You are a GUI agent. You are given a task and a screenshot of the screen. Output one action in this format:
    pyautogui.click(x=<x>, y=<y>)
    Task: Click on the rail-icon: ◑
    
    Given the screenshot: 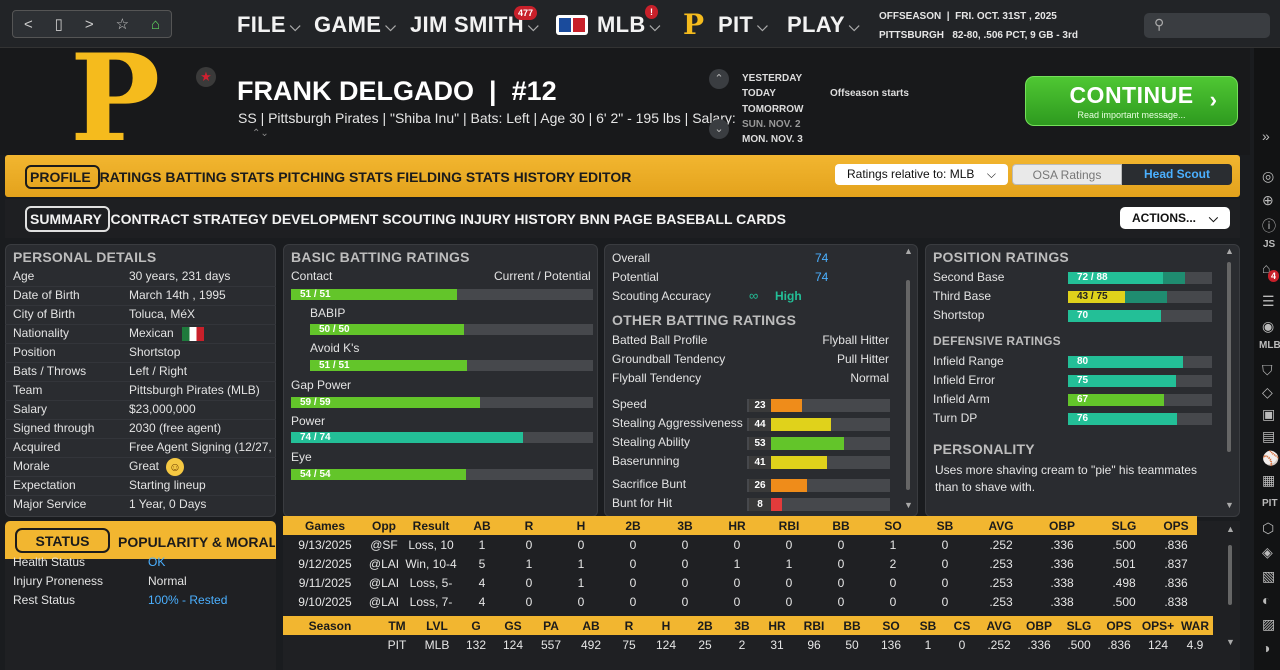 What is the action you would take?
    pyautogui.click(x=1266, y=648)
    